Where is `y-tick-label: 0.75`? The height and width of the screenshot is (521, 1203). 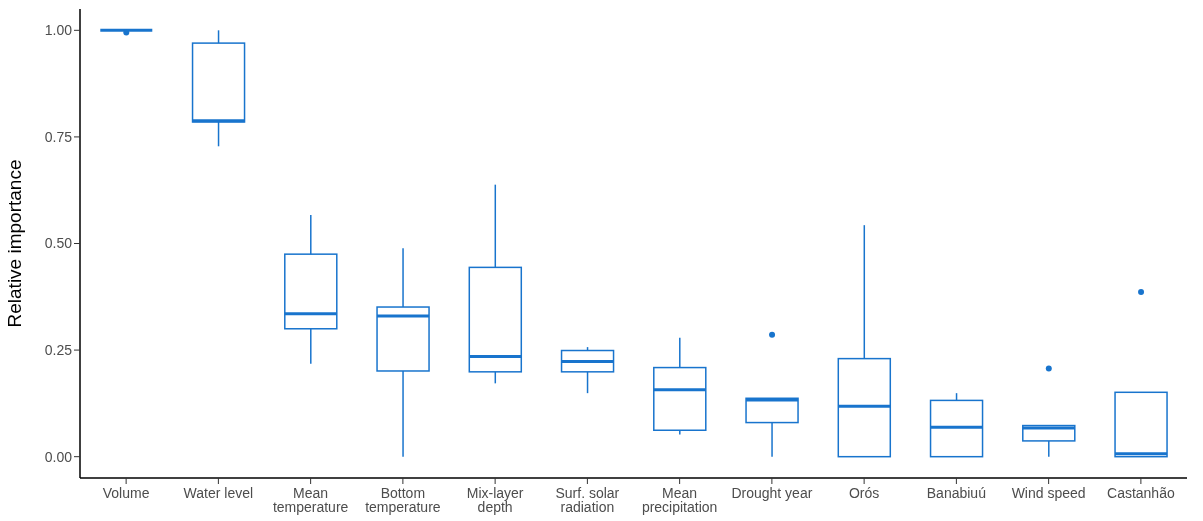
y-tick-label: 0.75 is located at coordinates (58, 136).